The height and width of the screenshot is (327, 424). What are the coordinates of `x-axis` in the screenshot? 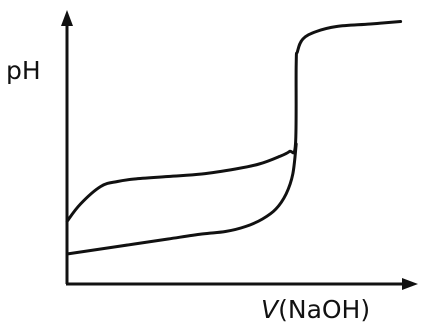 It's located at (242, 284).